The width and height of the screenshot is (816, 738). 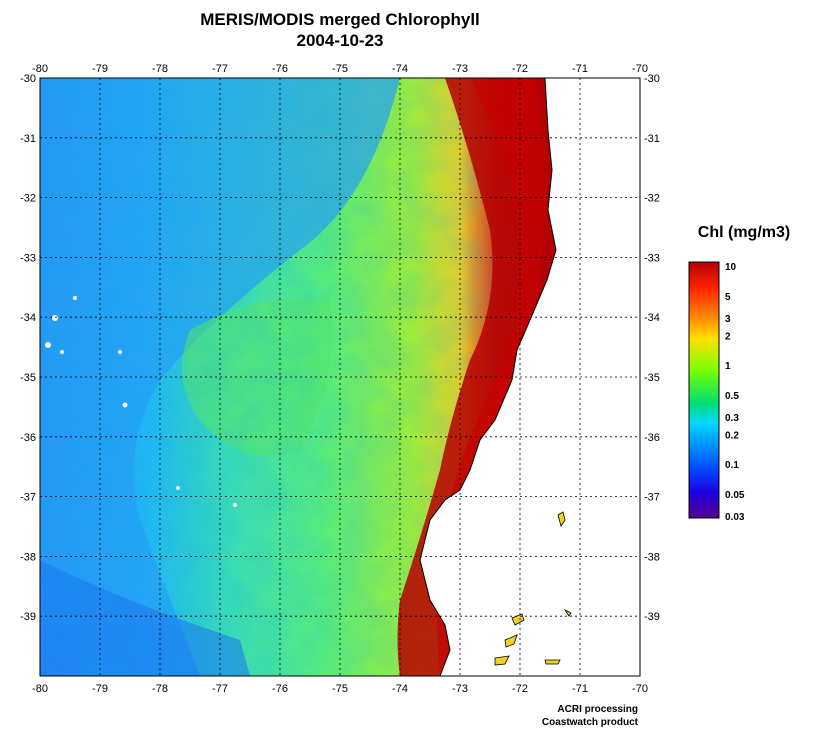 I want to click on lon-tick-bottom: -79, so click(x=100, y=689).